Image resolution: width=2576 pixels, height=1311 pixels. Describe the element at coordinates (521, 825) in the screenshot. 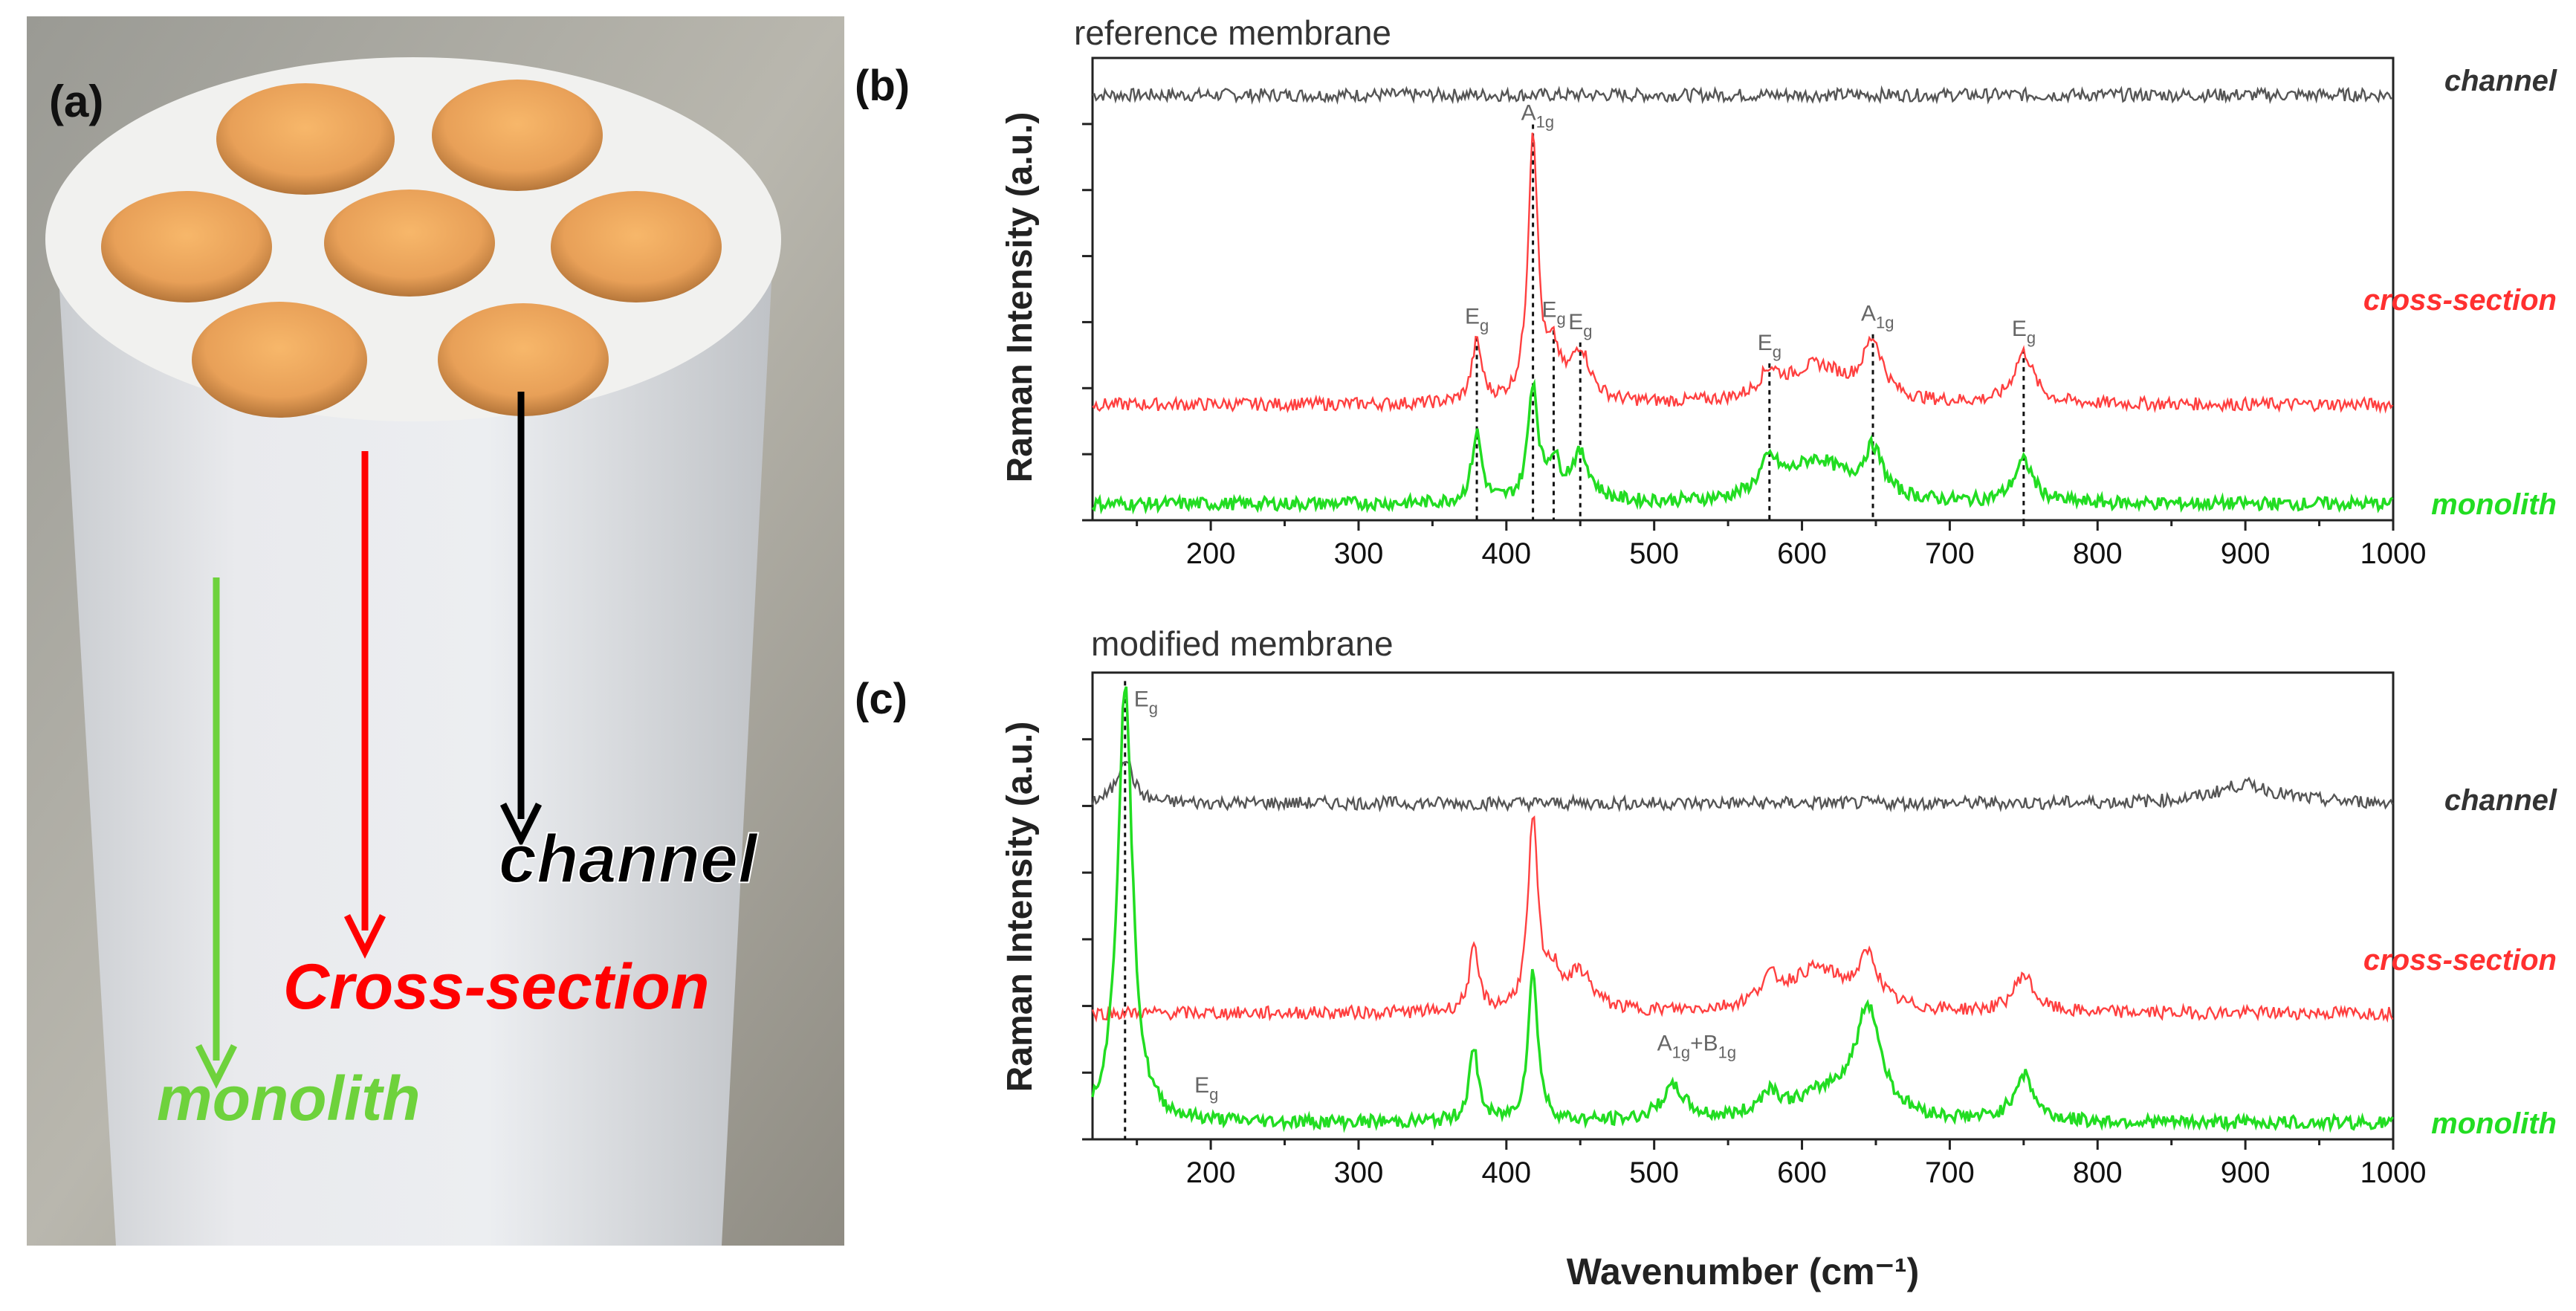

I see `channel-arrow-head` at that location.